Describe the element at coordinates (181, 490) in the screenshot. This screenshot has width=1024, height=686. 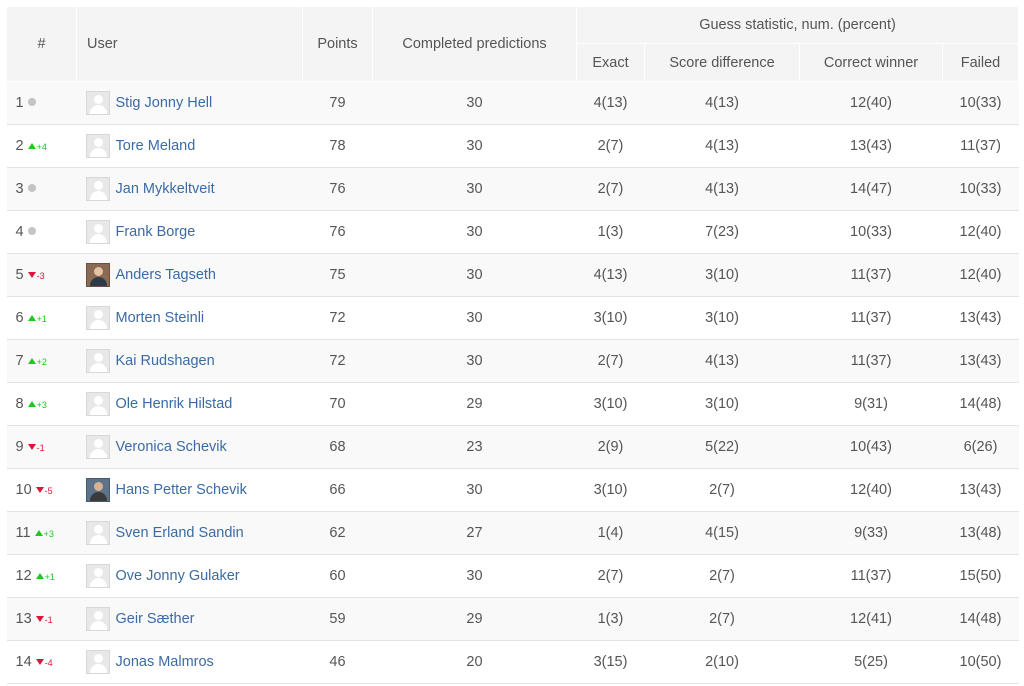
I see `user-link: Hans Petter Schevik` at that location.